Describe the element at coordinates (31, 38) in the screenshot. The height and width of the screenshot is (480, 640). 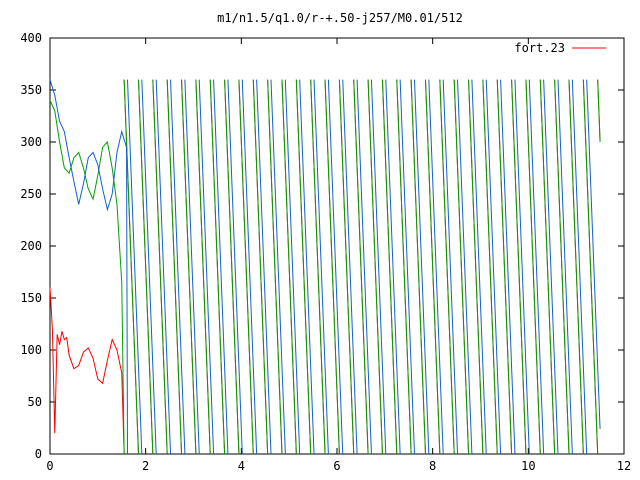
I see `y-tick-label: 400` at that location.